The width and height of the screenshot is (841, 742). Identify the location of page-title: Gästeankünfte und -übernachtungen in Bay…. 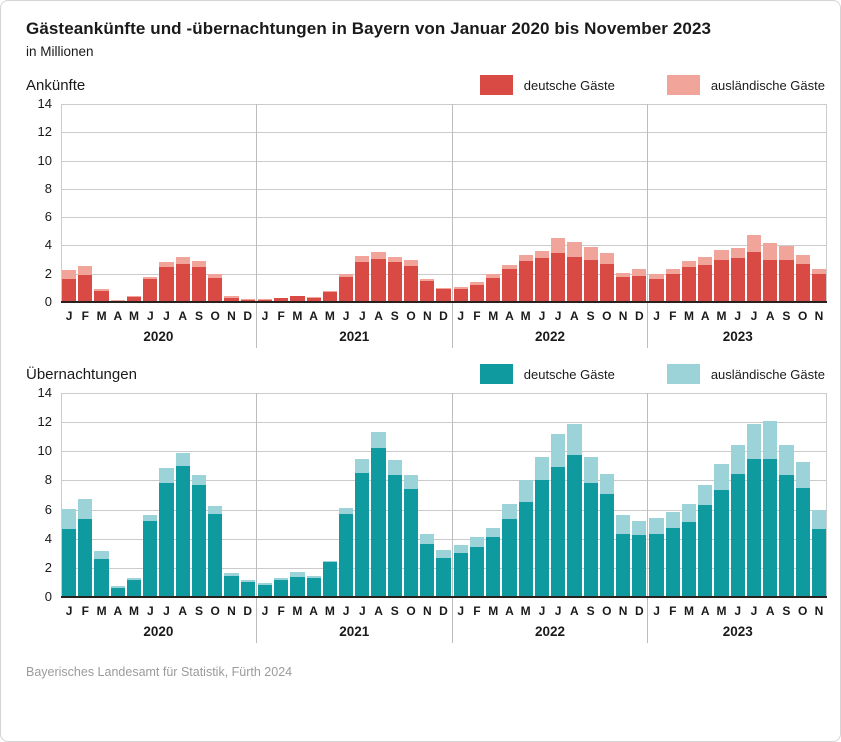
(369, 28).